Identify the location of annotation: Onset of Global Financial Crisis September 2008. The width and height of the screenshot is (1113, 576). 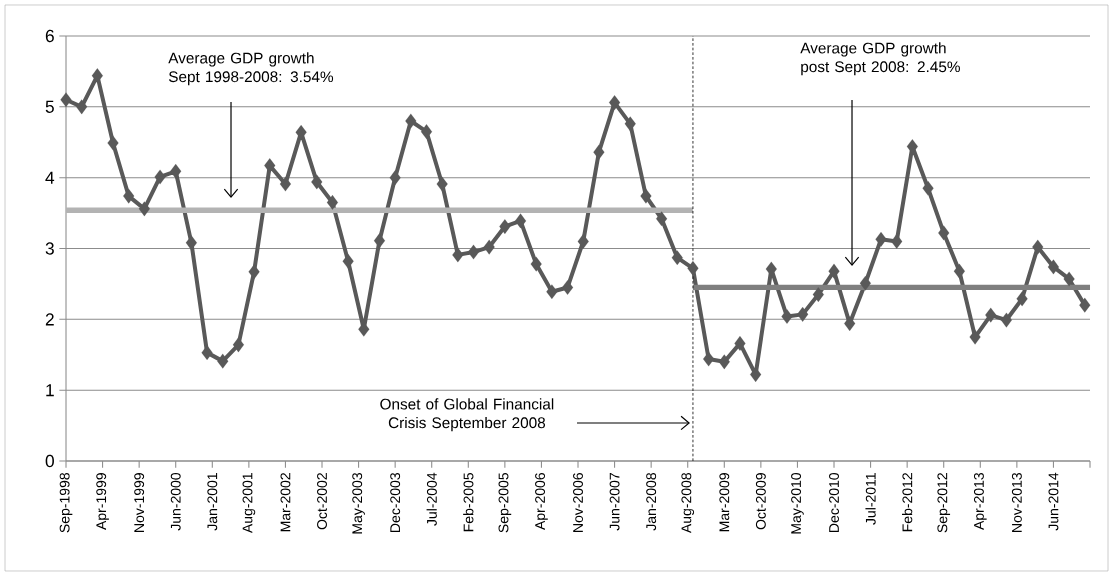
(467, 415).